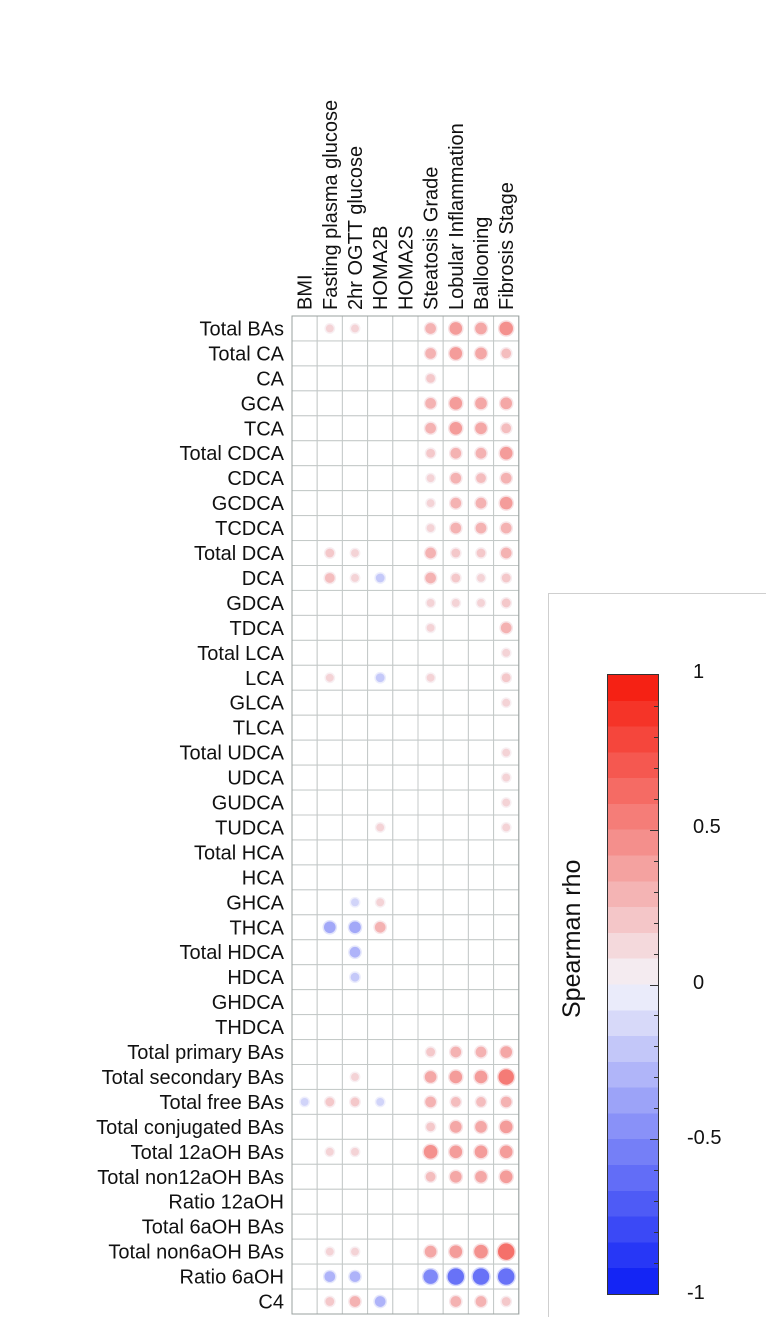 The width and height of the screenshot is (766, 1317). I want to click on colorbar-tick-label: 0.5, so click(707, 827).